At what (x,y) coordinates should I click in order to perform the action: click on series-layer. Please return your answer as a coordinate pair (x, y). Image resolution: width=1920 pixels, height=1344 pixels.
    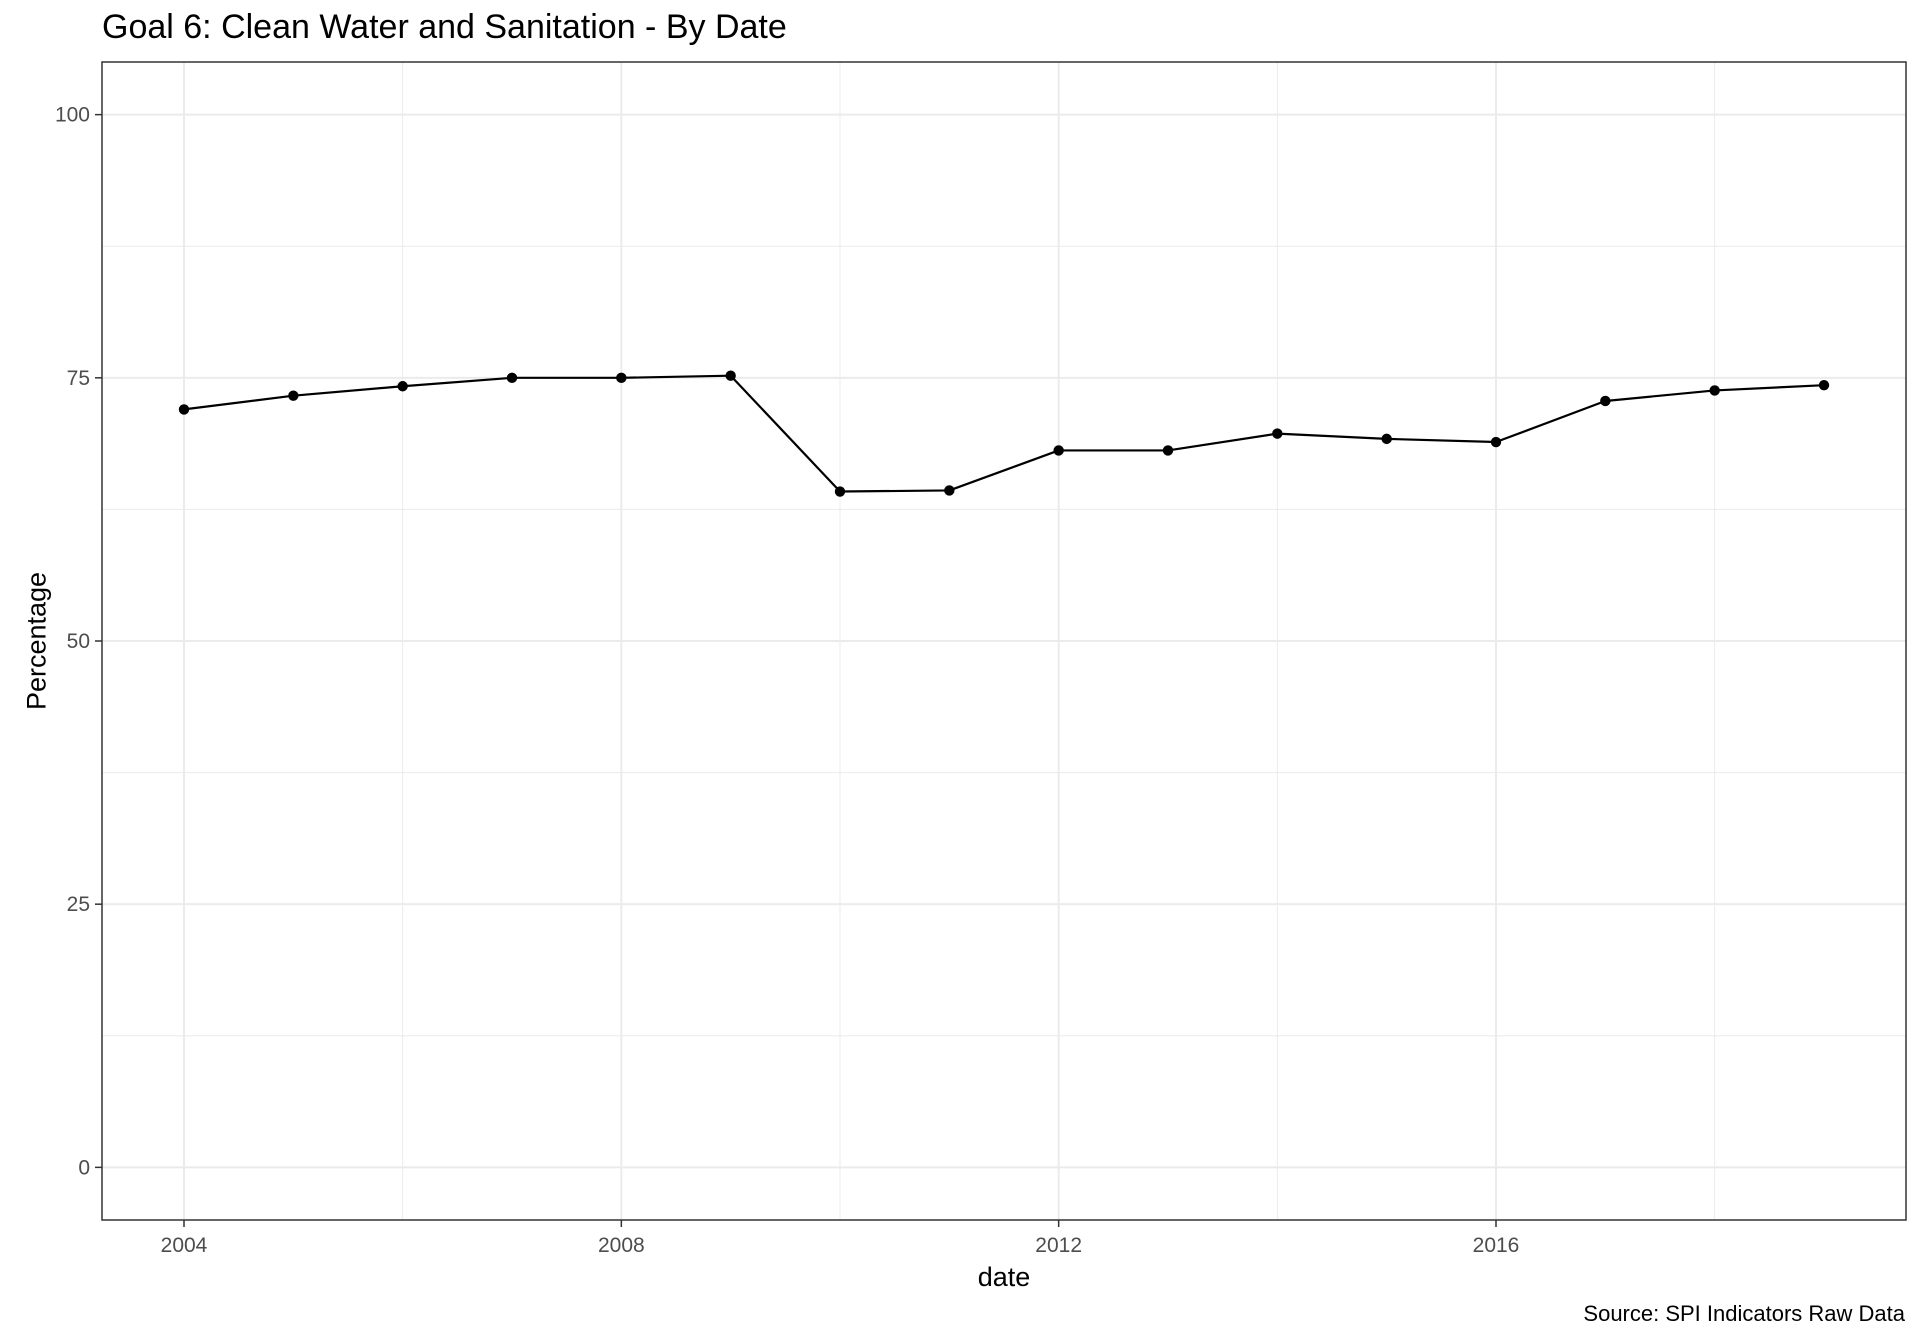
    Looking at the image, I should click on (1004, 433).